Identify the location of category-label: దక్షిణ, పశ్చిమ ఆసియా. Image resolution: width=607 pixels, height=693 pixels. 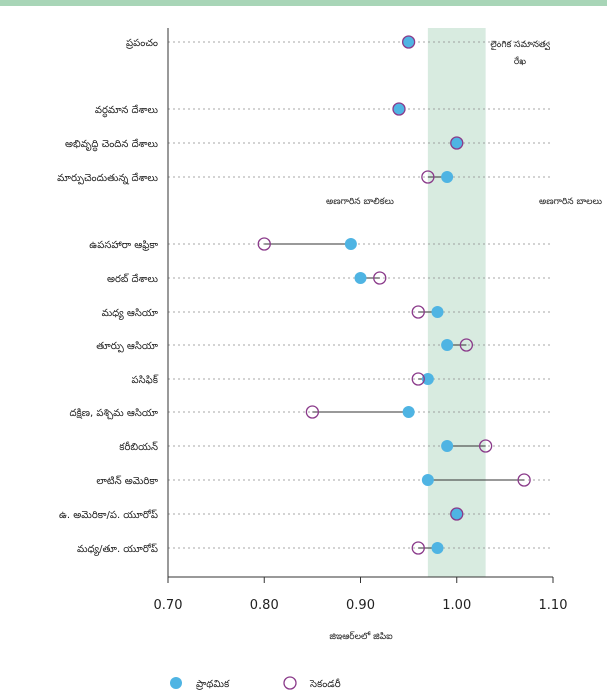
(113, 414).